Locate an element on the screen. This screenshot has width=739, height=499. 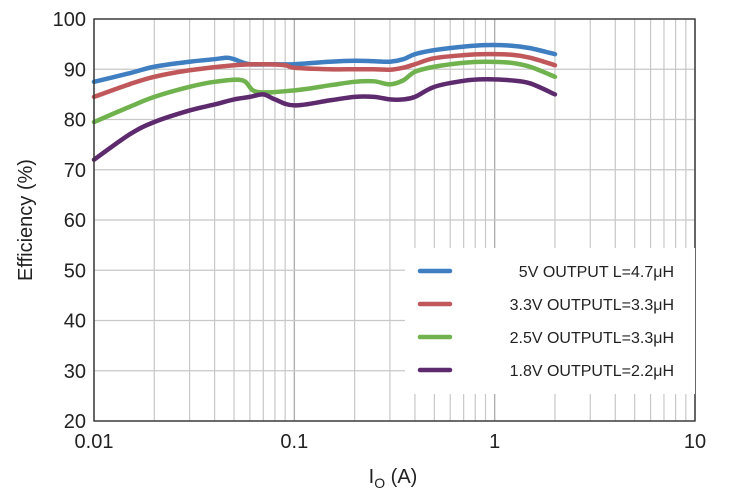
x-tick-label: 0.01 is located at coordinates (94, 442).